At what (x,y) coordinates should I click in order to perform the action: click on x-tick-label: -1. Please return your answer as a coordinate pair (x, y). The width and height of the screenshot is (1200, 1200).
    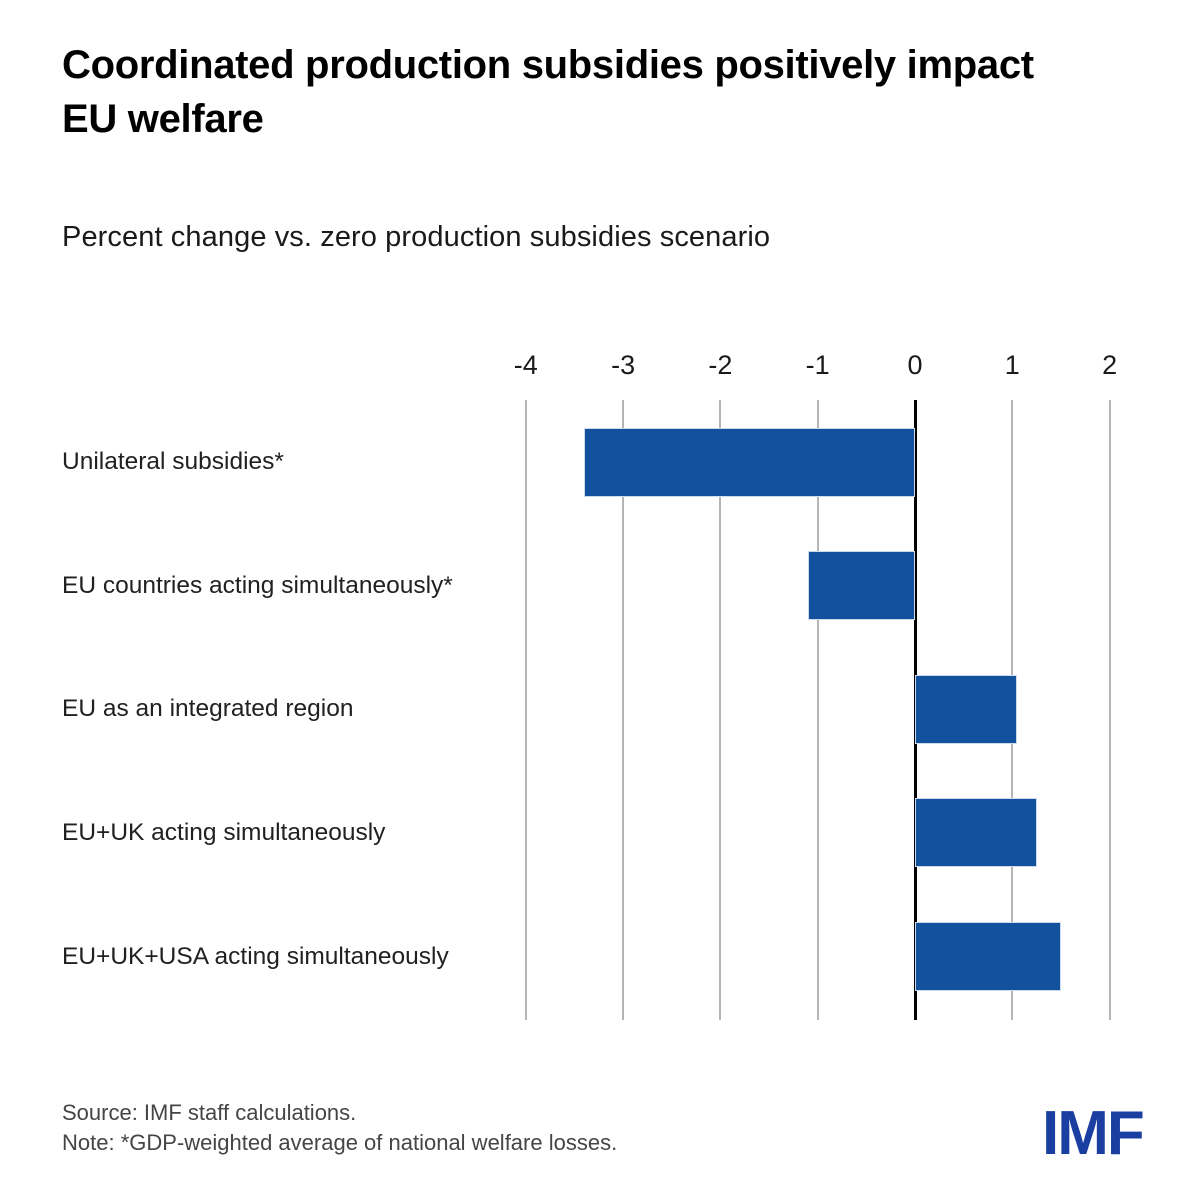
    Looking at the image, I should click on (817, 365).